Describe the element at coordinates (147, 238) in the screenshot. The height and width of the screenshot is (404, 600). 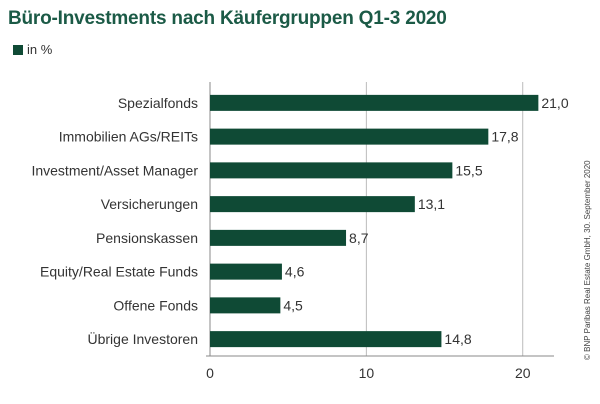
I see `category-label-4: Pensionskassen` at that location.